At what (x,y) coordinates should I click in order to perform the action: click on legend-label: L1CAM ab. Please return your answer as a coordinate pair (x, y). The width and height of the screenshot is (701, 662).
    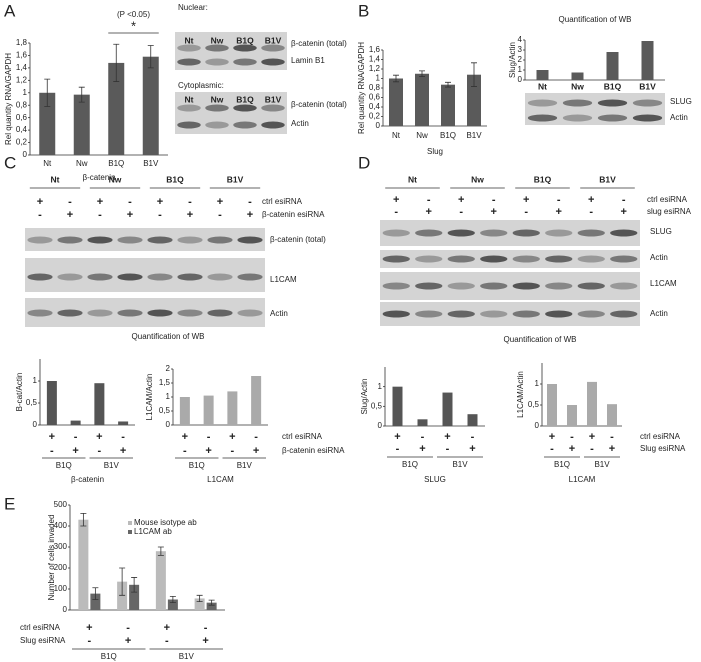
    Looking at the image, I should click on (153, 531).